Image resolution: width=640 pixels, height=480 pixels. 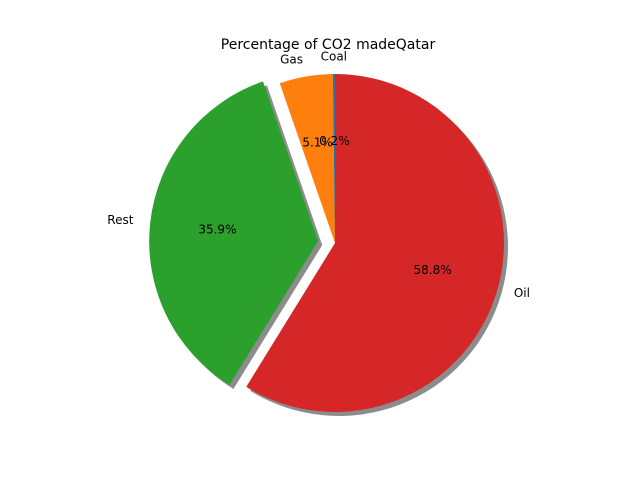 What do you see at coordinates (334, 57) in the screenshot?
I see `slice-label-coal: Coal` at bounding box center [334, 57].